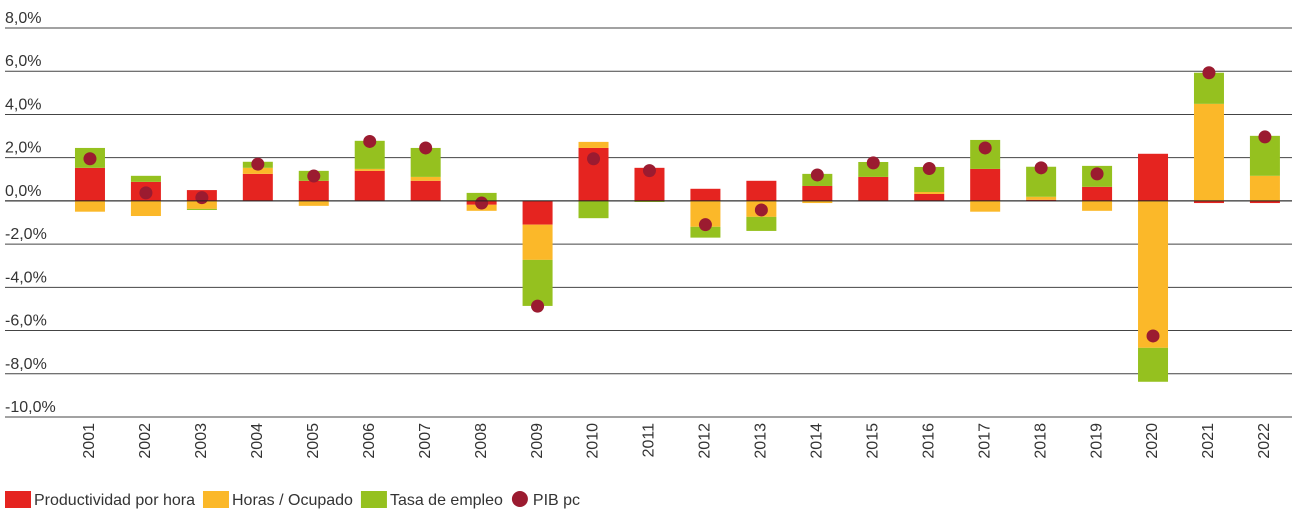 This screenshot has height=515, width=1292. Describe the element at coordinates (369, 441) in the screenshot. I see `x-tick-label: 2006` at that location.